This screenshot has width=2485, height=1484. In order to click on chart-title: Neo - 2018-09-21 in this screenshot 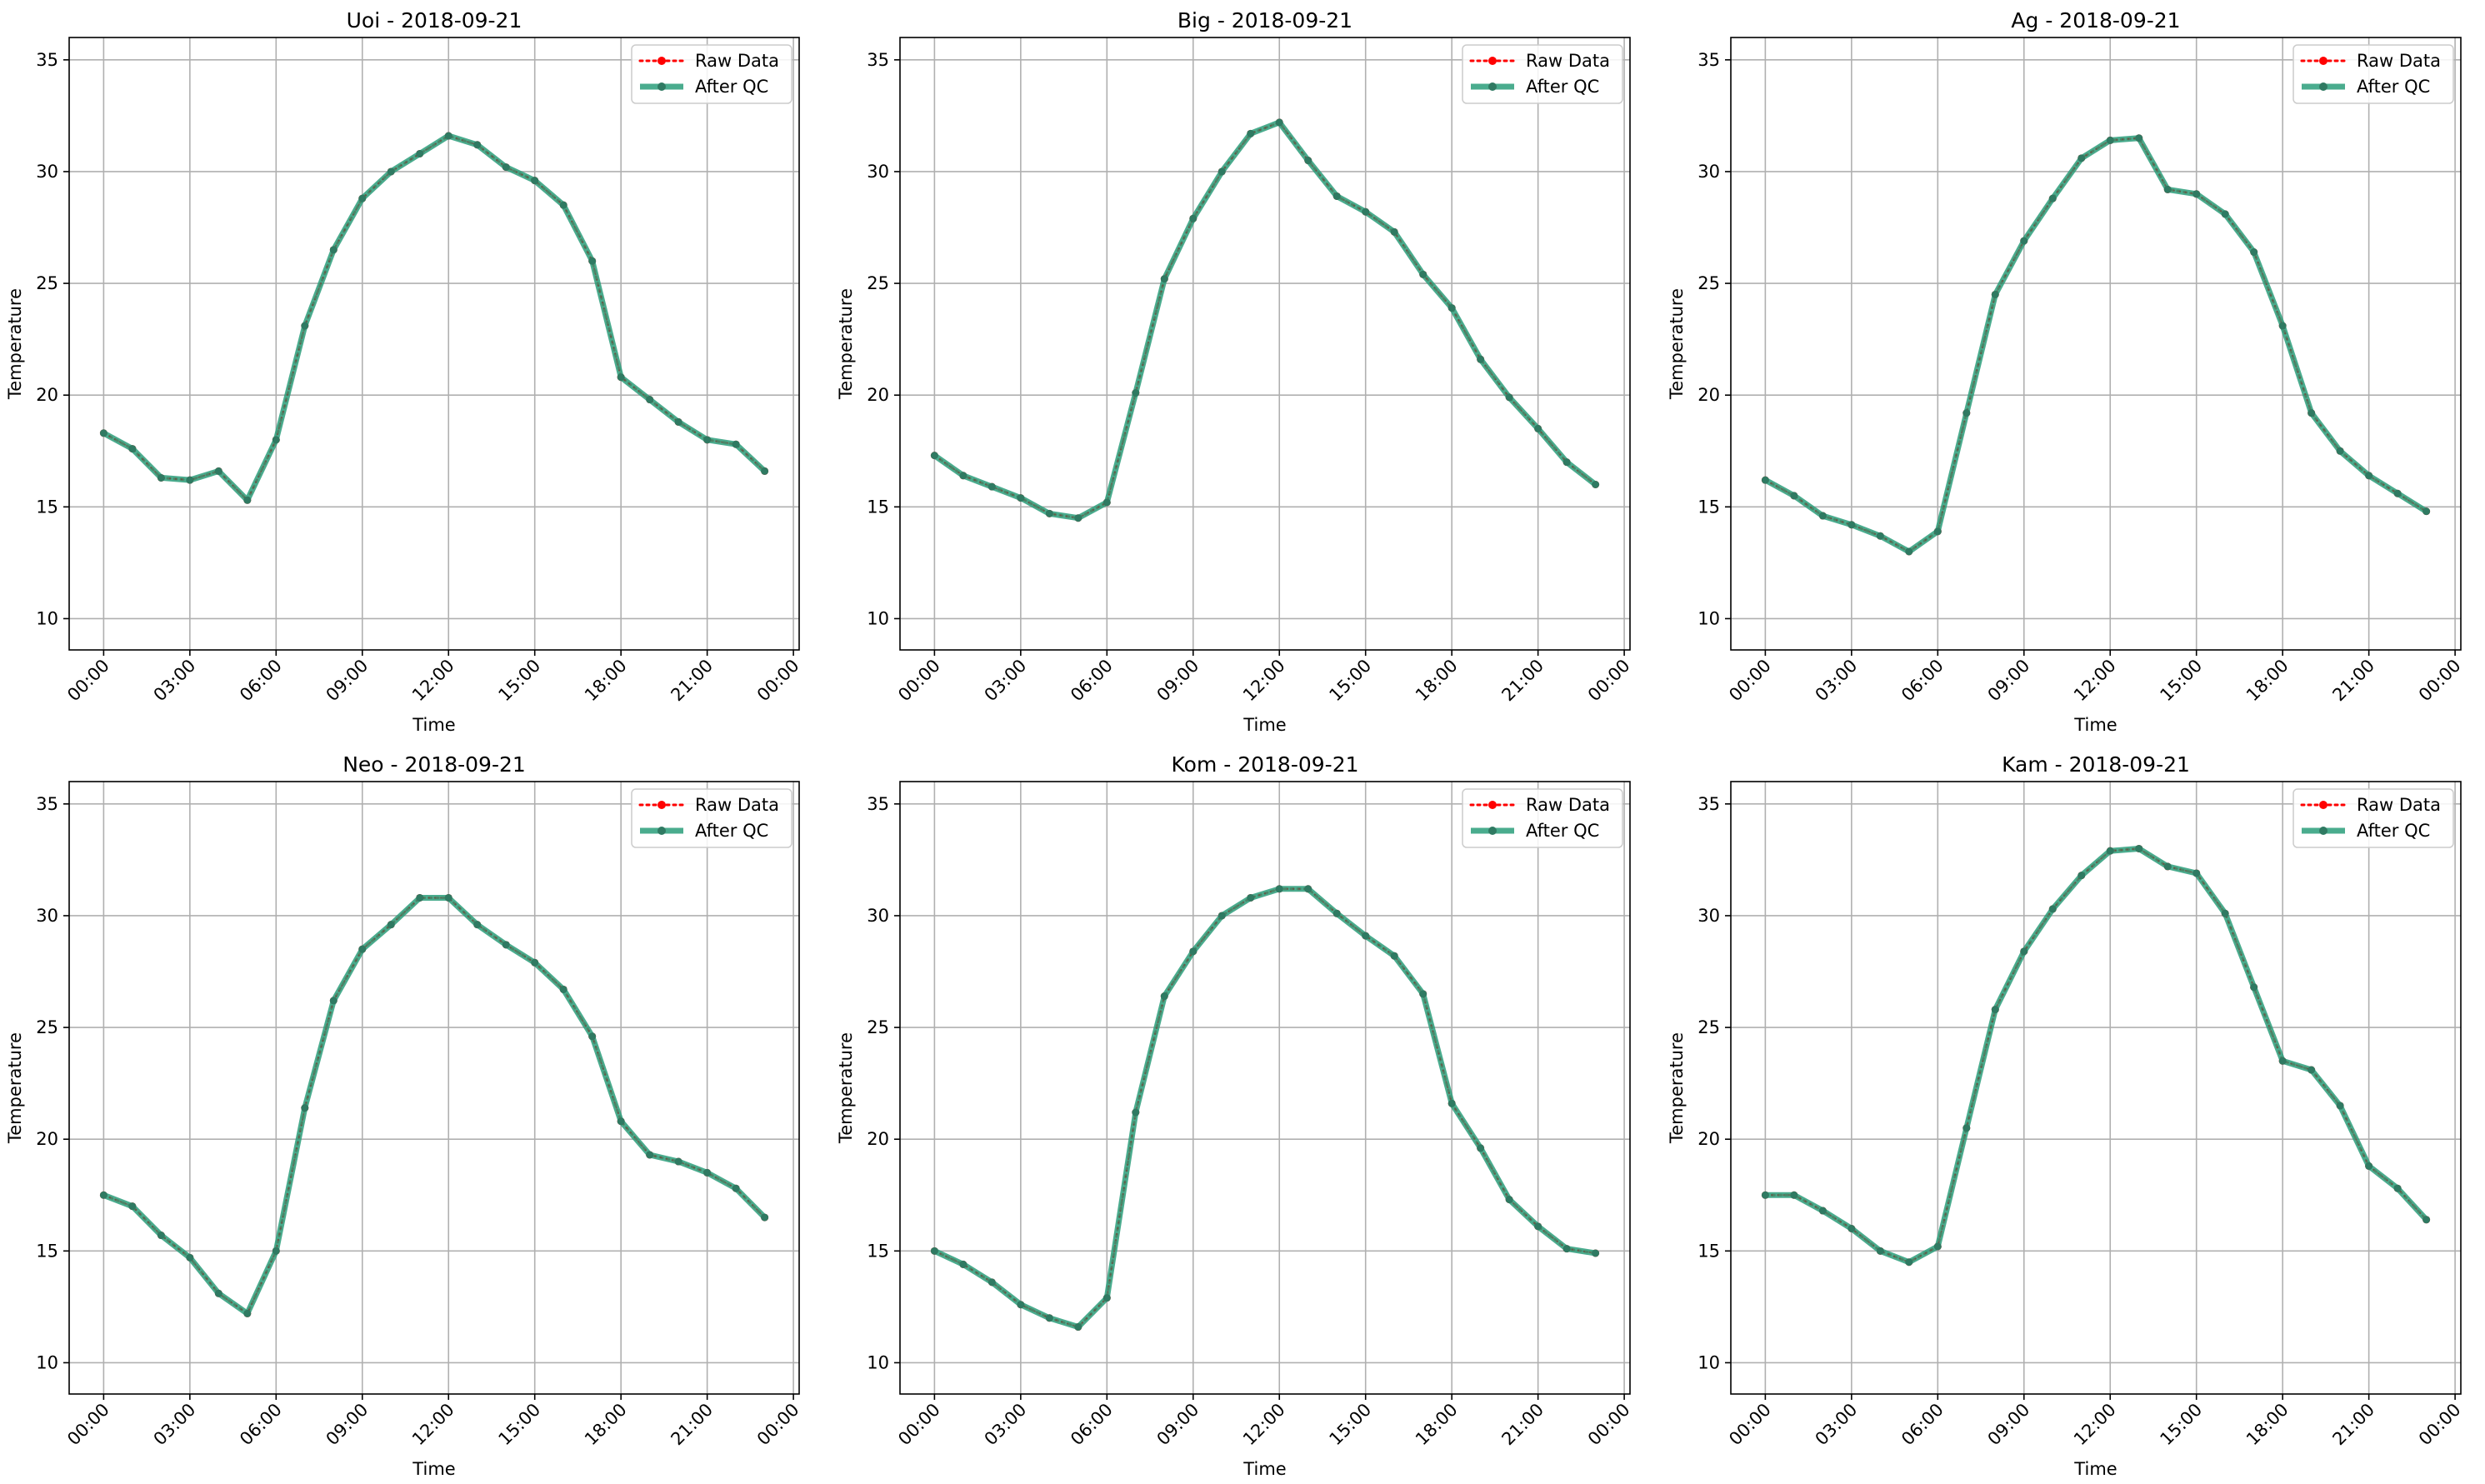, I will do `click(434, 764)`.